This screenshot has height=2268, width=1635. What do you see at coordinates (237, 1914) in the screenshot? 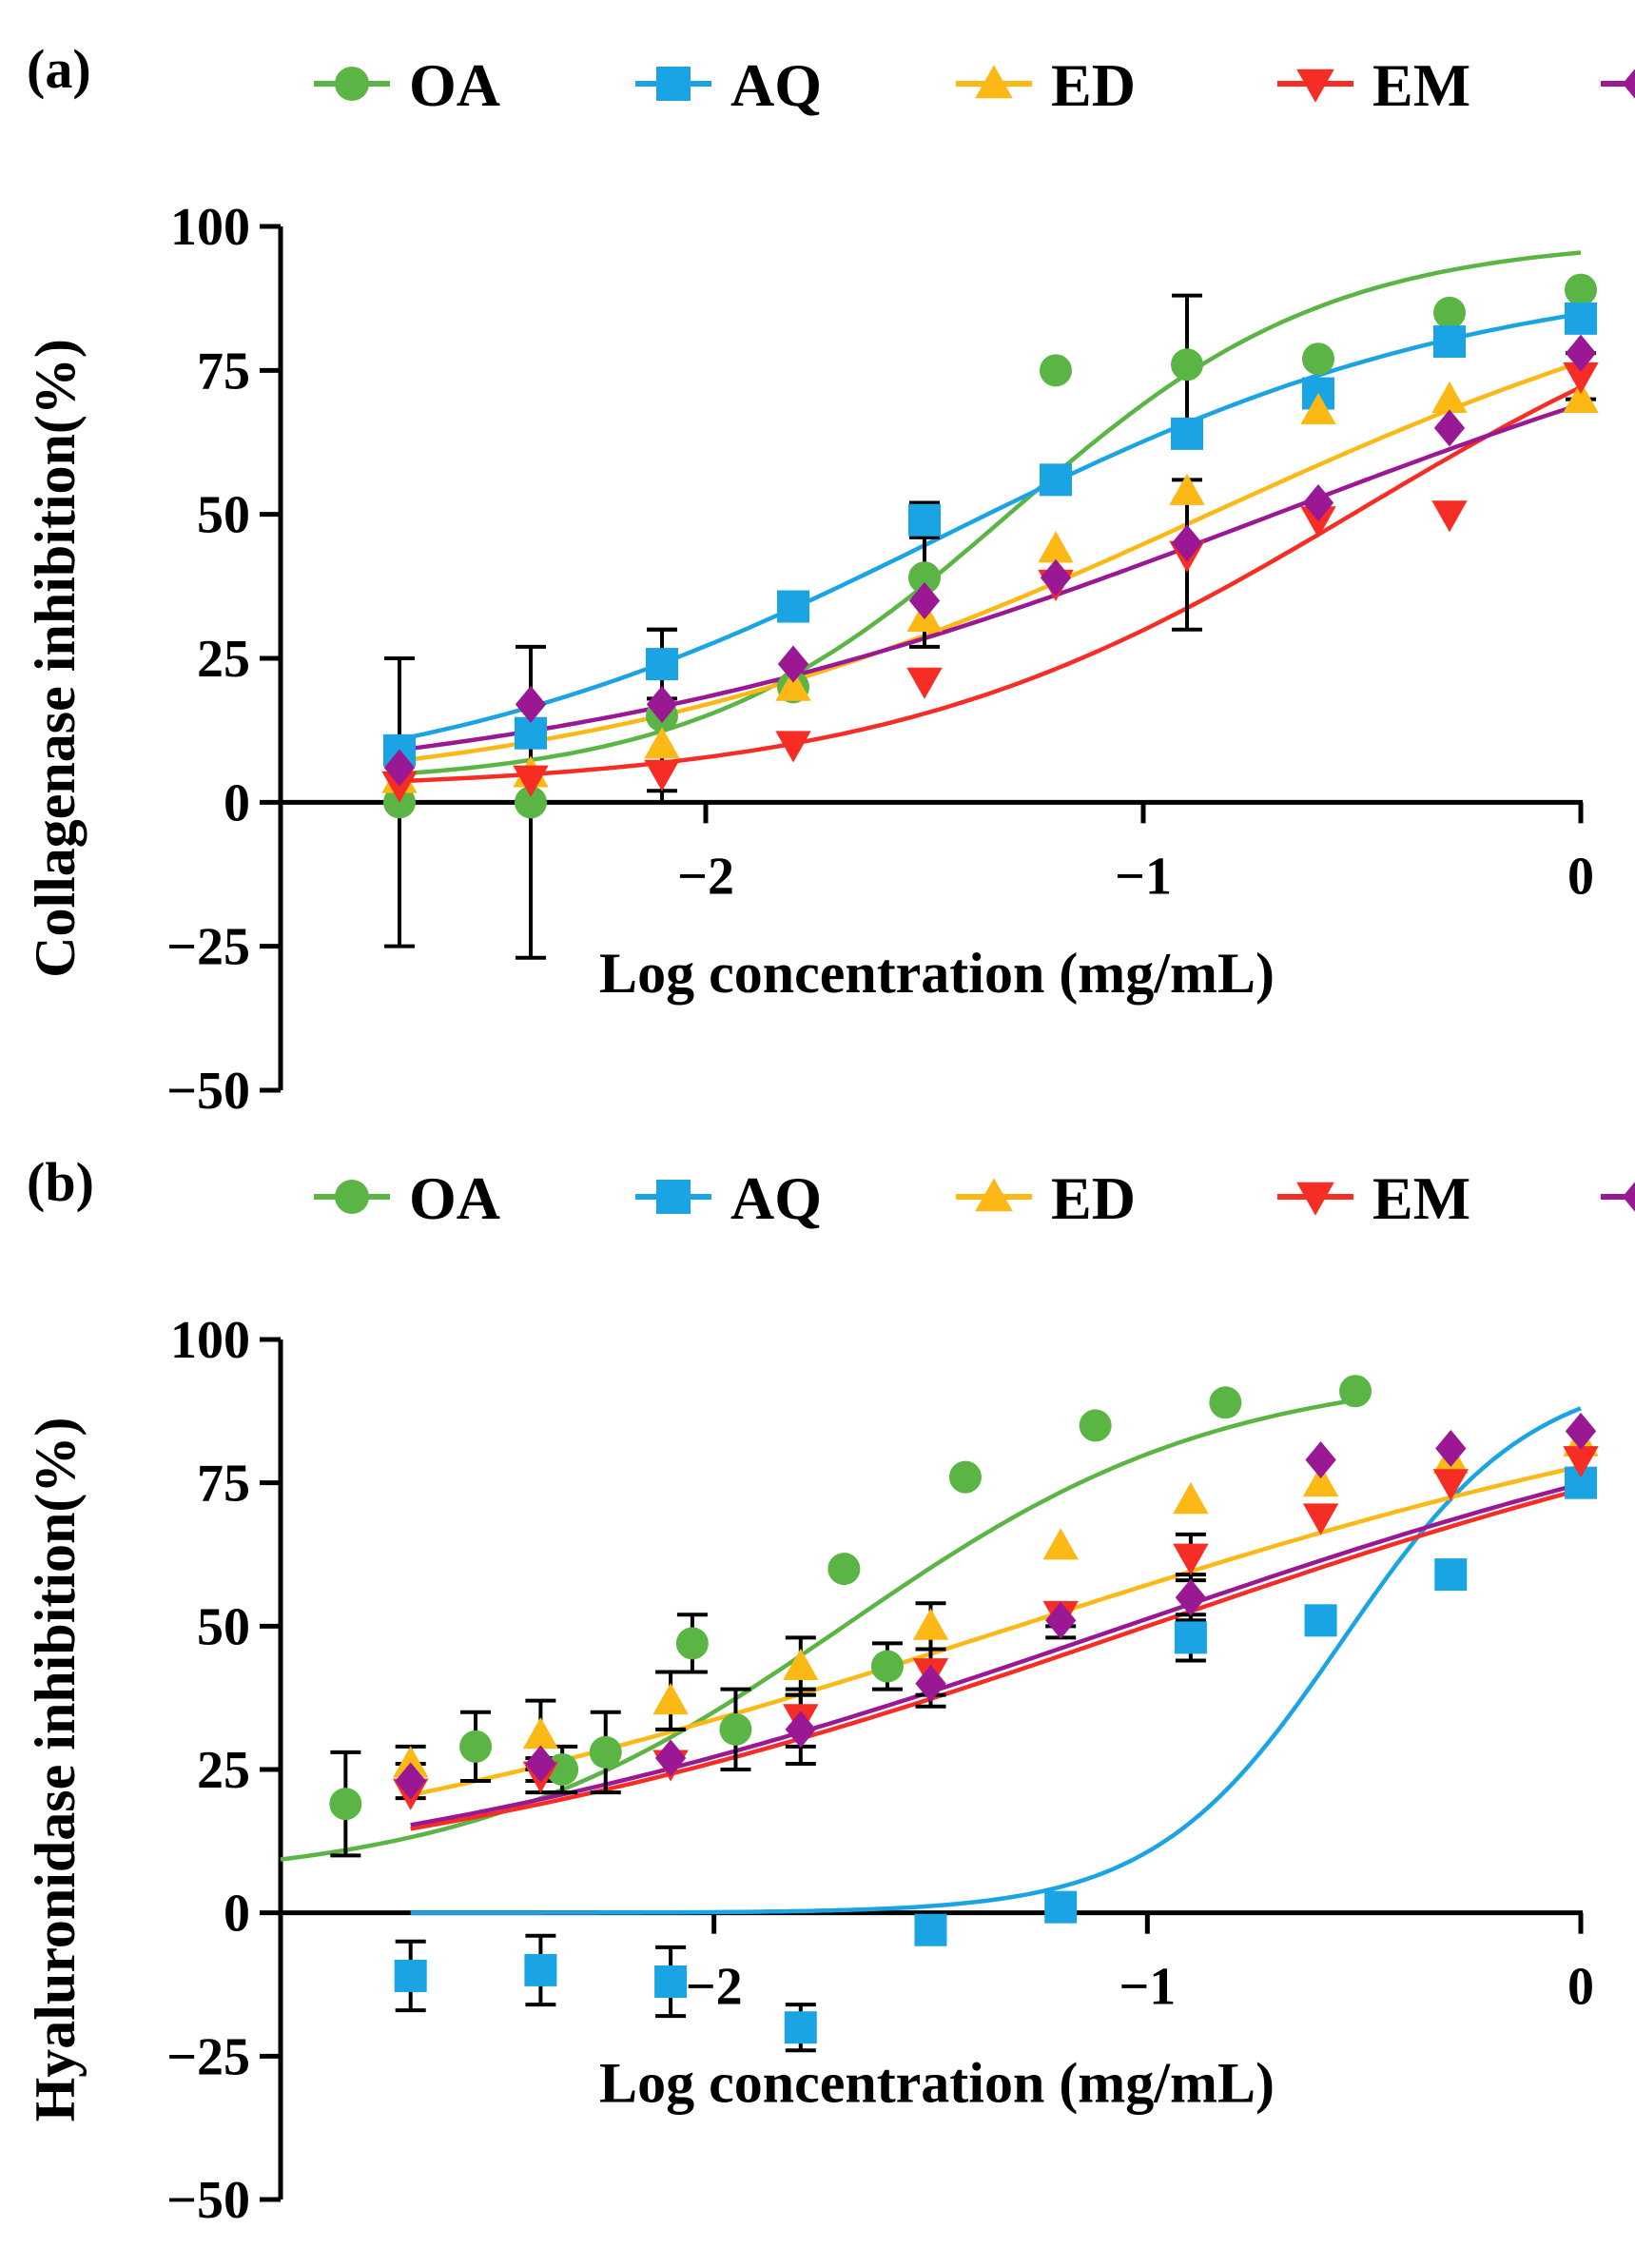
I see `y-tick-label: 0` at bounding box center [237, 1914].